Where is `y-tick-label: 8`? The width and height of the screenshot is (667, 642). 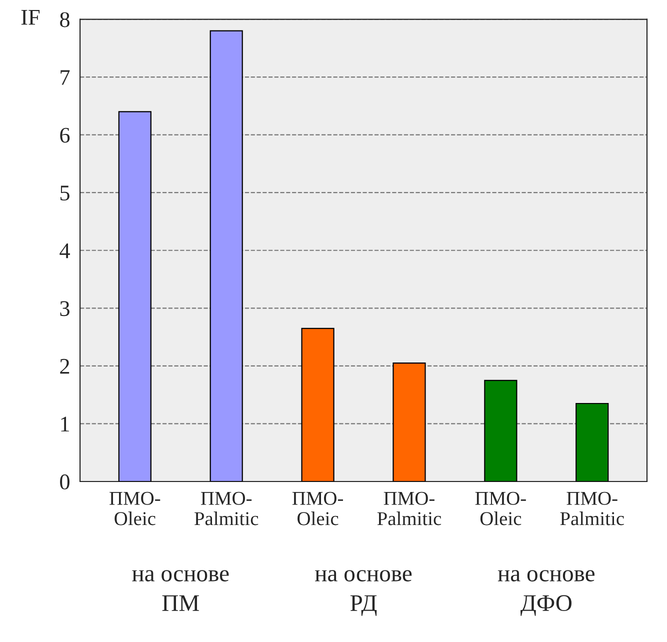
y-tick-label: 8 is located at coordinates (65, 20).